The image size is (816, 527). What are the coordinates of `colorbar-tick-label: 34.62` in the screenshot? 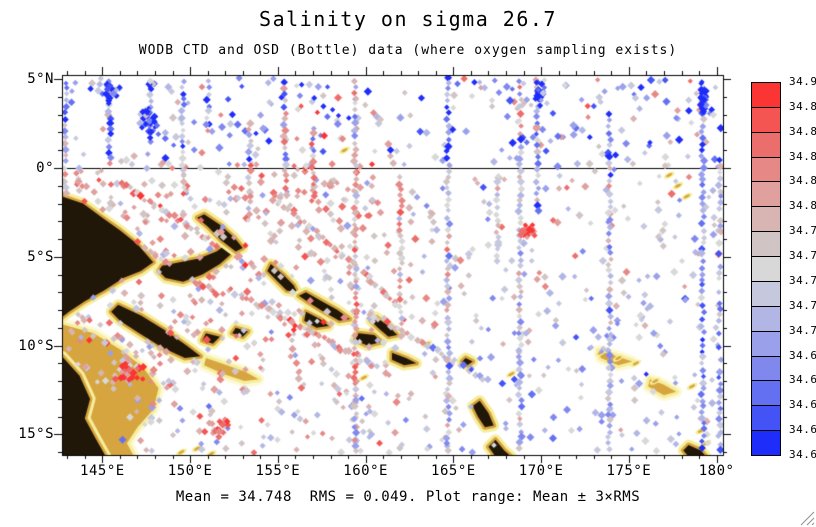 It's located at (802, 430).